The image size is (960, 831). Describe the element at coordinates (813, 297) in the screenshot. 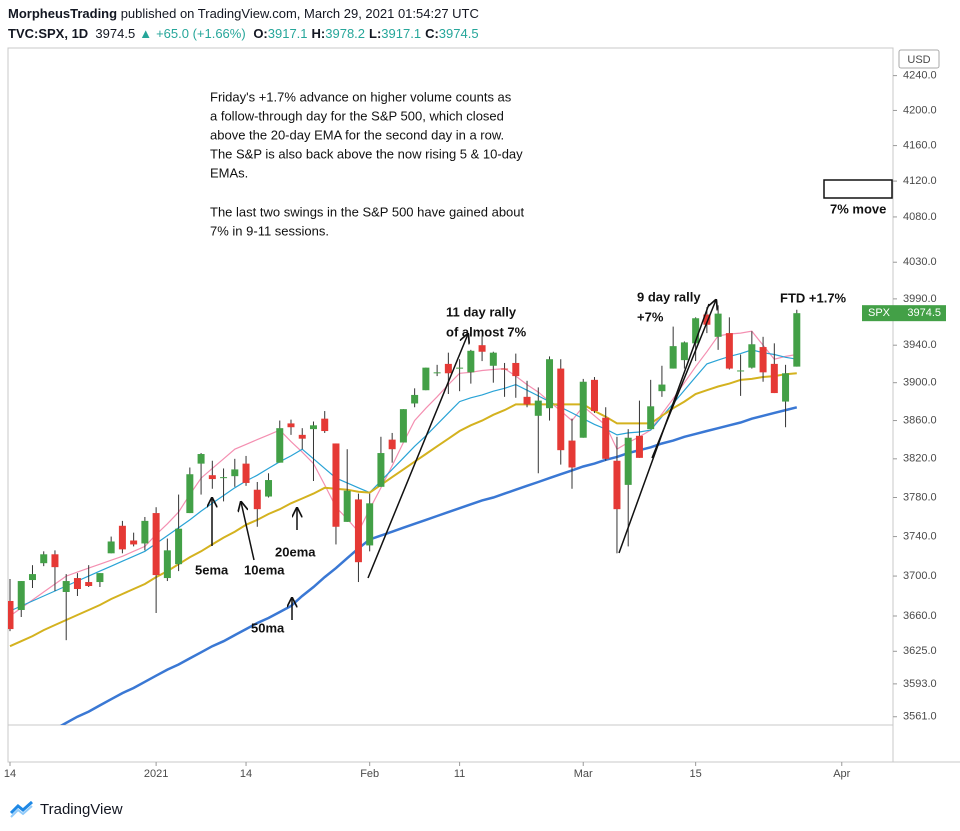

I see `ftd-label: FTD +1.7%` at that location.